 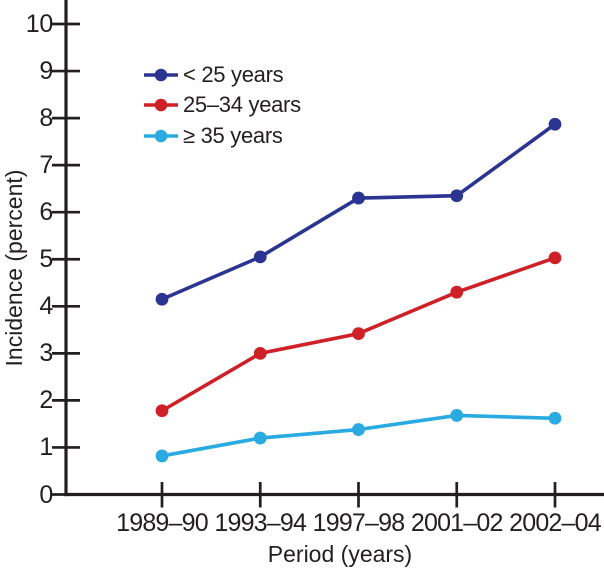 What do you see at coordinates (46, 212) in the screenshot?
I see `y-tick-label: 6` at bounding box center [46, 212].